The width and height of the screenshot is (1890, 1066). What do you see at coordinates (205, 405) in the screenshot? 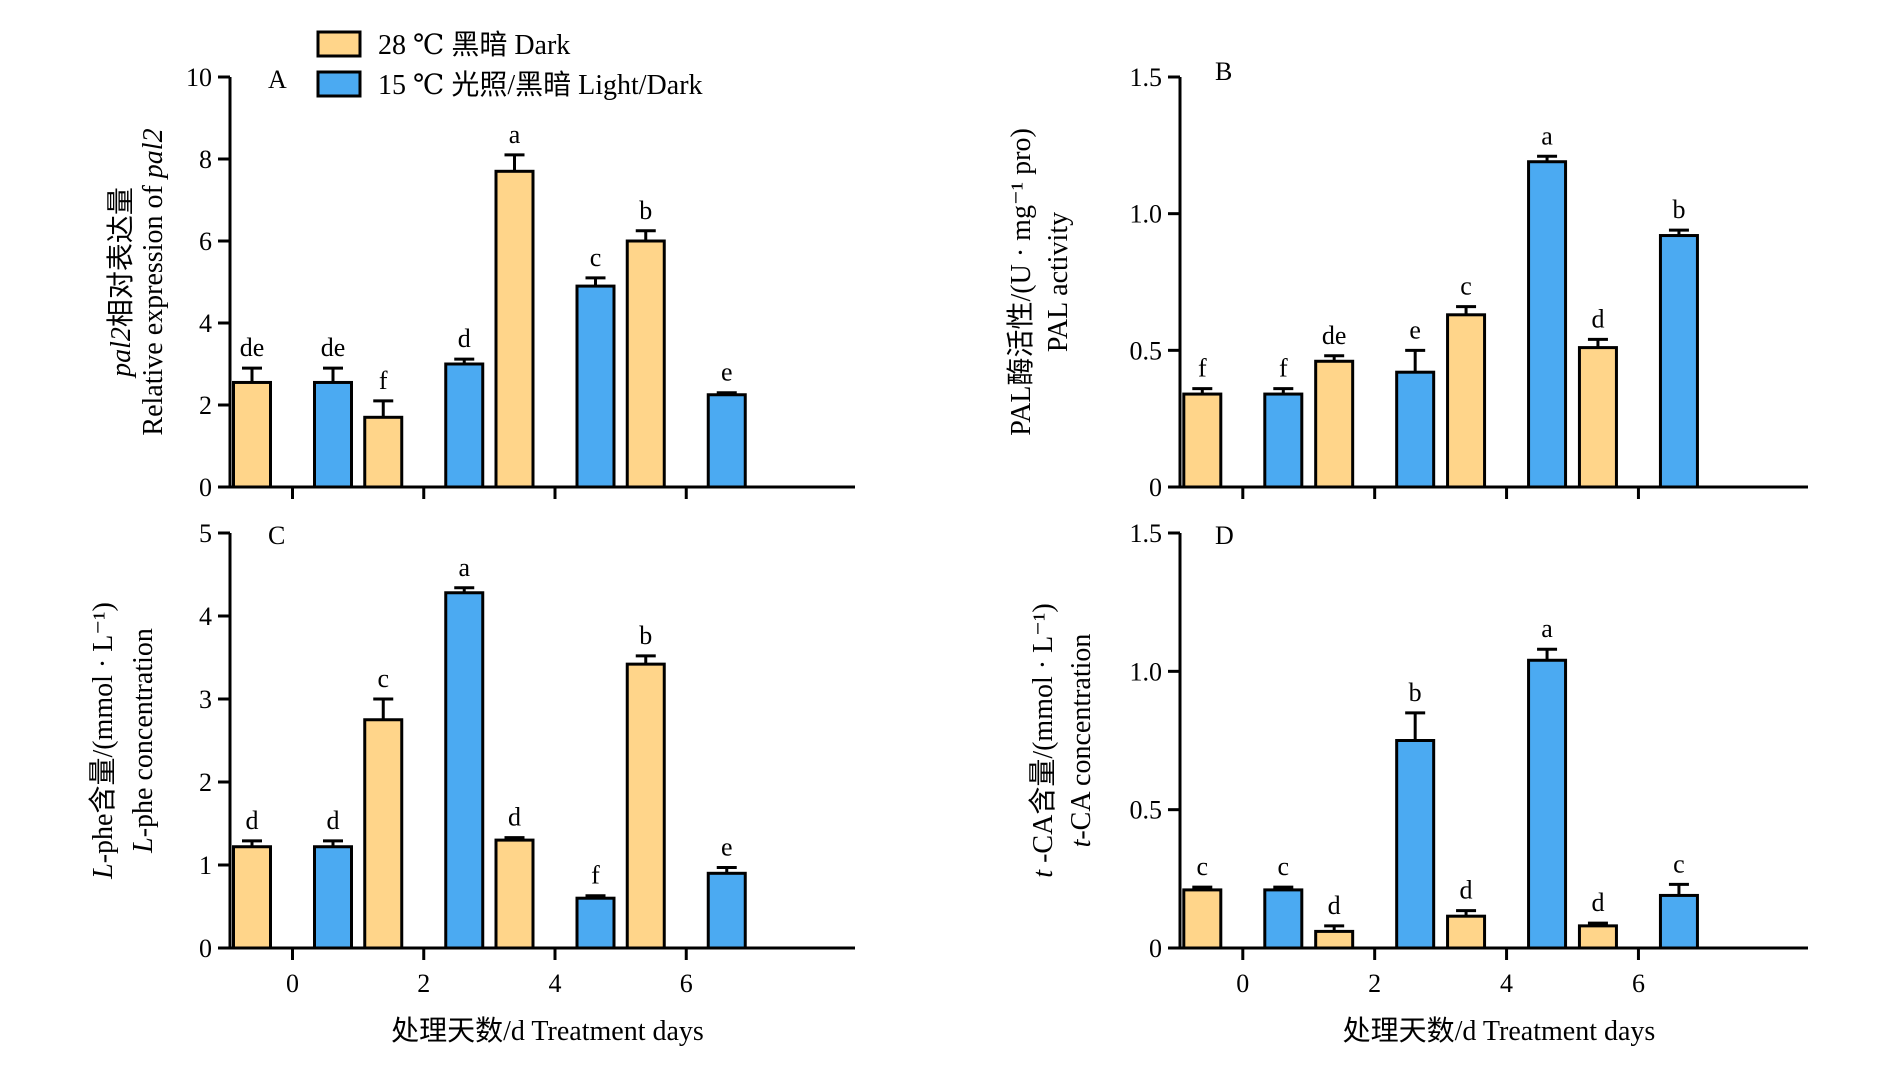
I see `y-tick-label: 2` at bounding box center [205, 405].